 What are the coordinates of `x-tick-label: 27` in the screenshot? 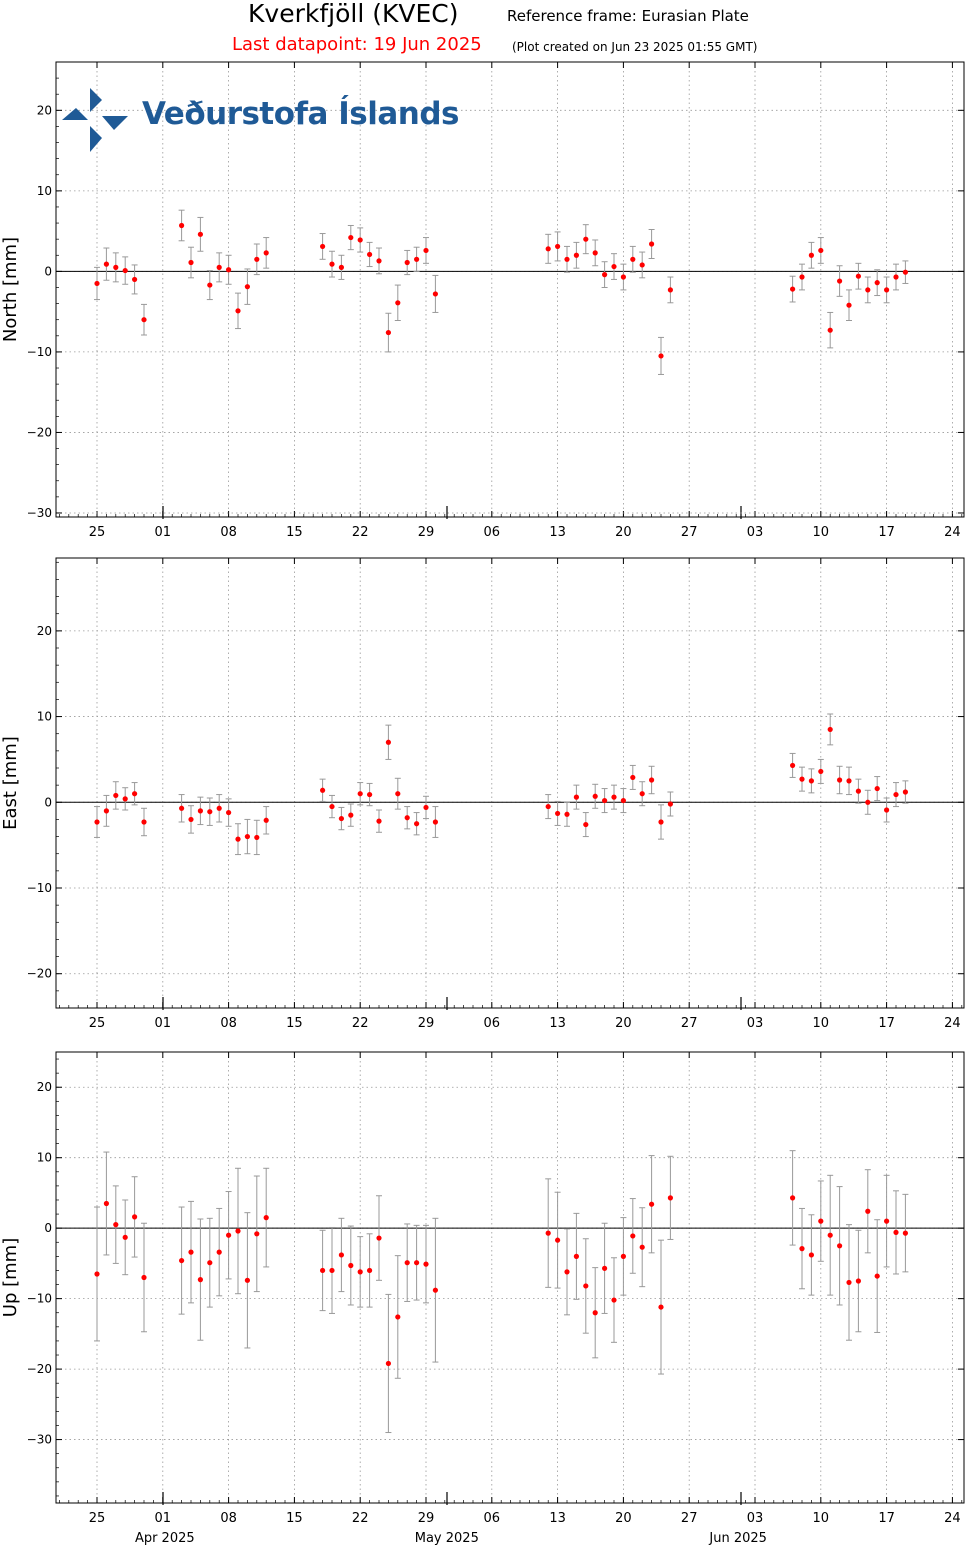 It's located at (689, 532).